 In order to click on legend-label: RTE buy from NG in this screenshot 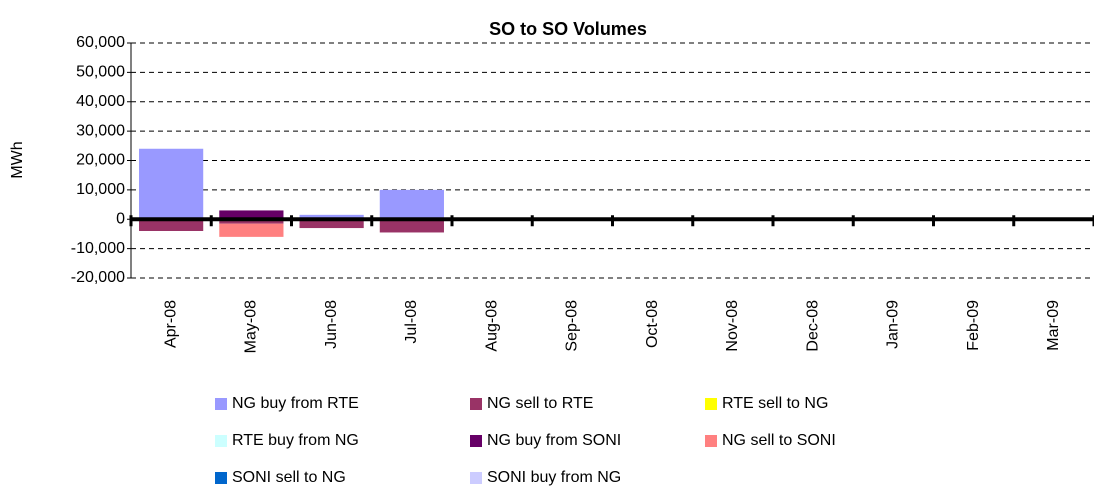, I will do `click(295, 440)`.